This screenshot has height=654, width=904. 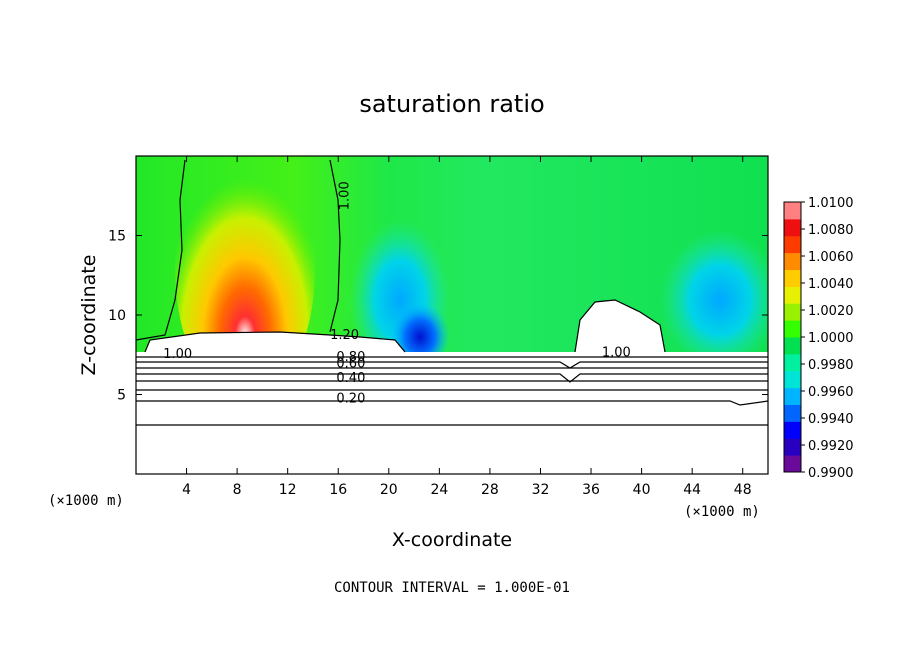 I want to click on cool-region-right, so click(x=714, y=300).